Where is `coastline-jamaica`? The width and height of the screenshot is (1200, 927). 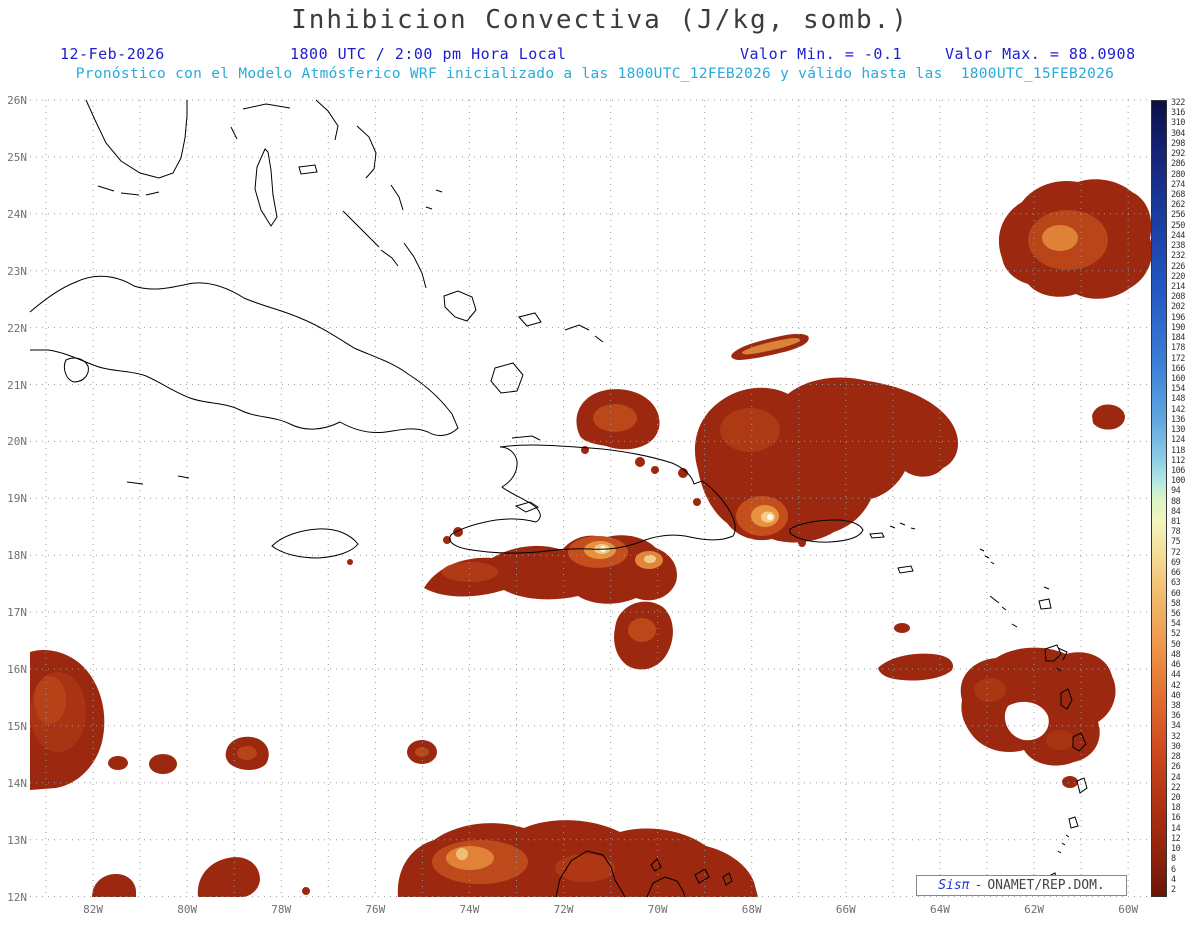
coastline-jamaica is located at coordinates (315, 543).